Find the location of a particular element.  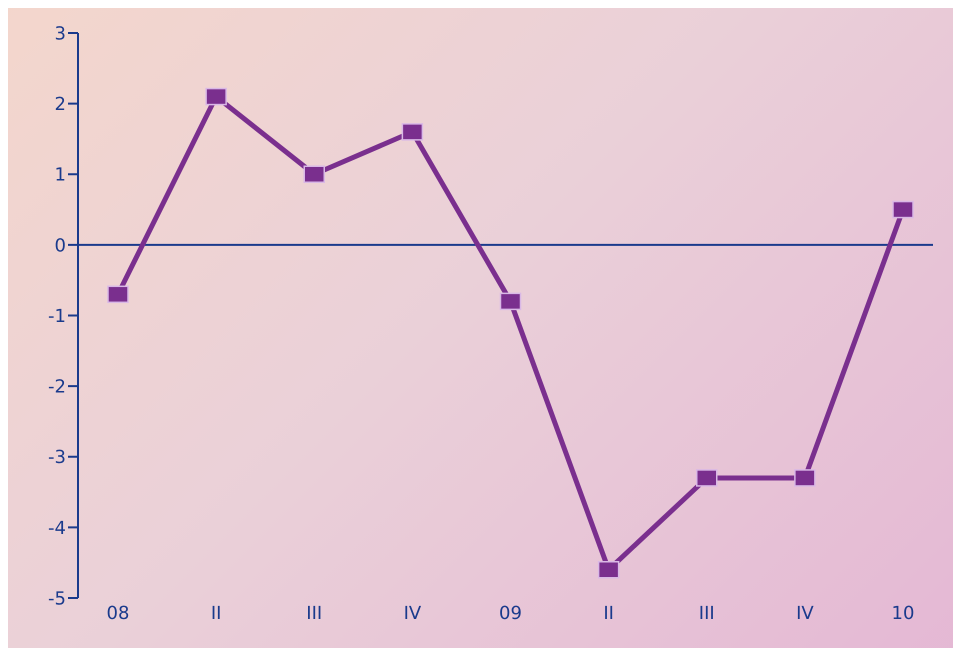

x-tick-label: 09 is located at coordinates (510, 613).